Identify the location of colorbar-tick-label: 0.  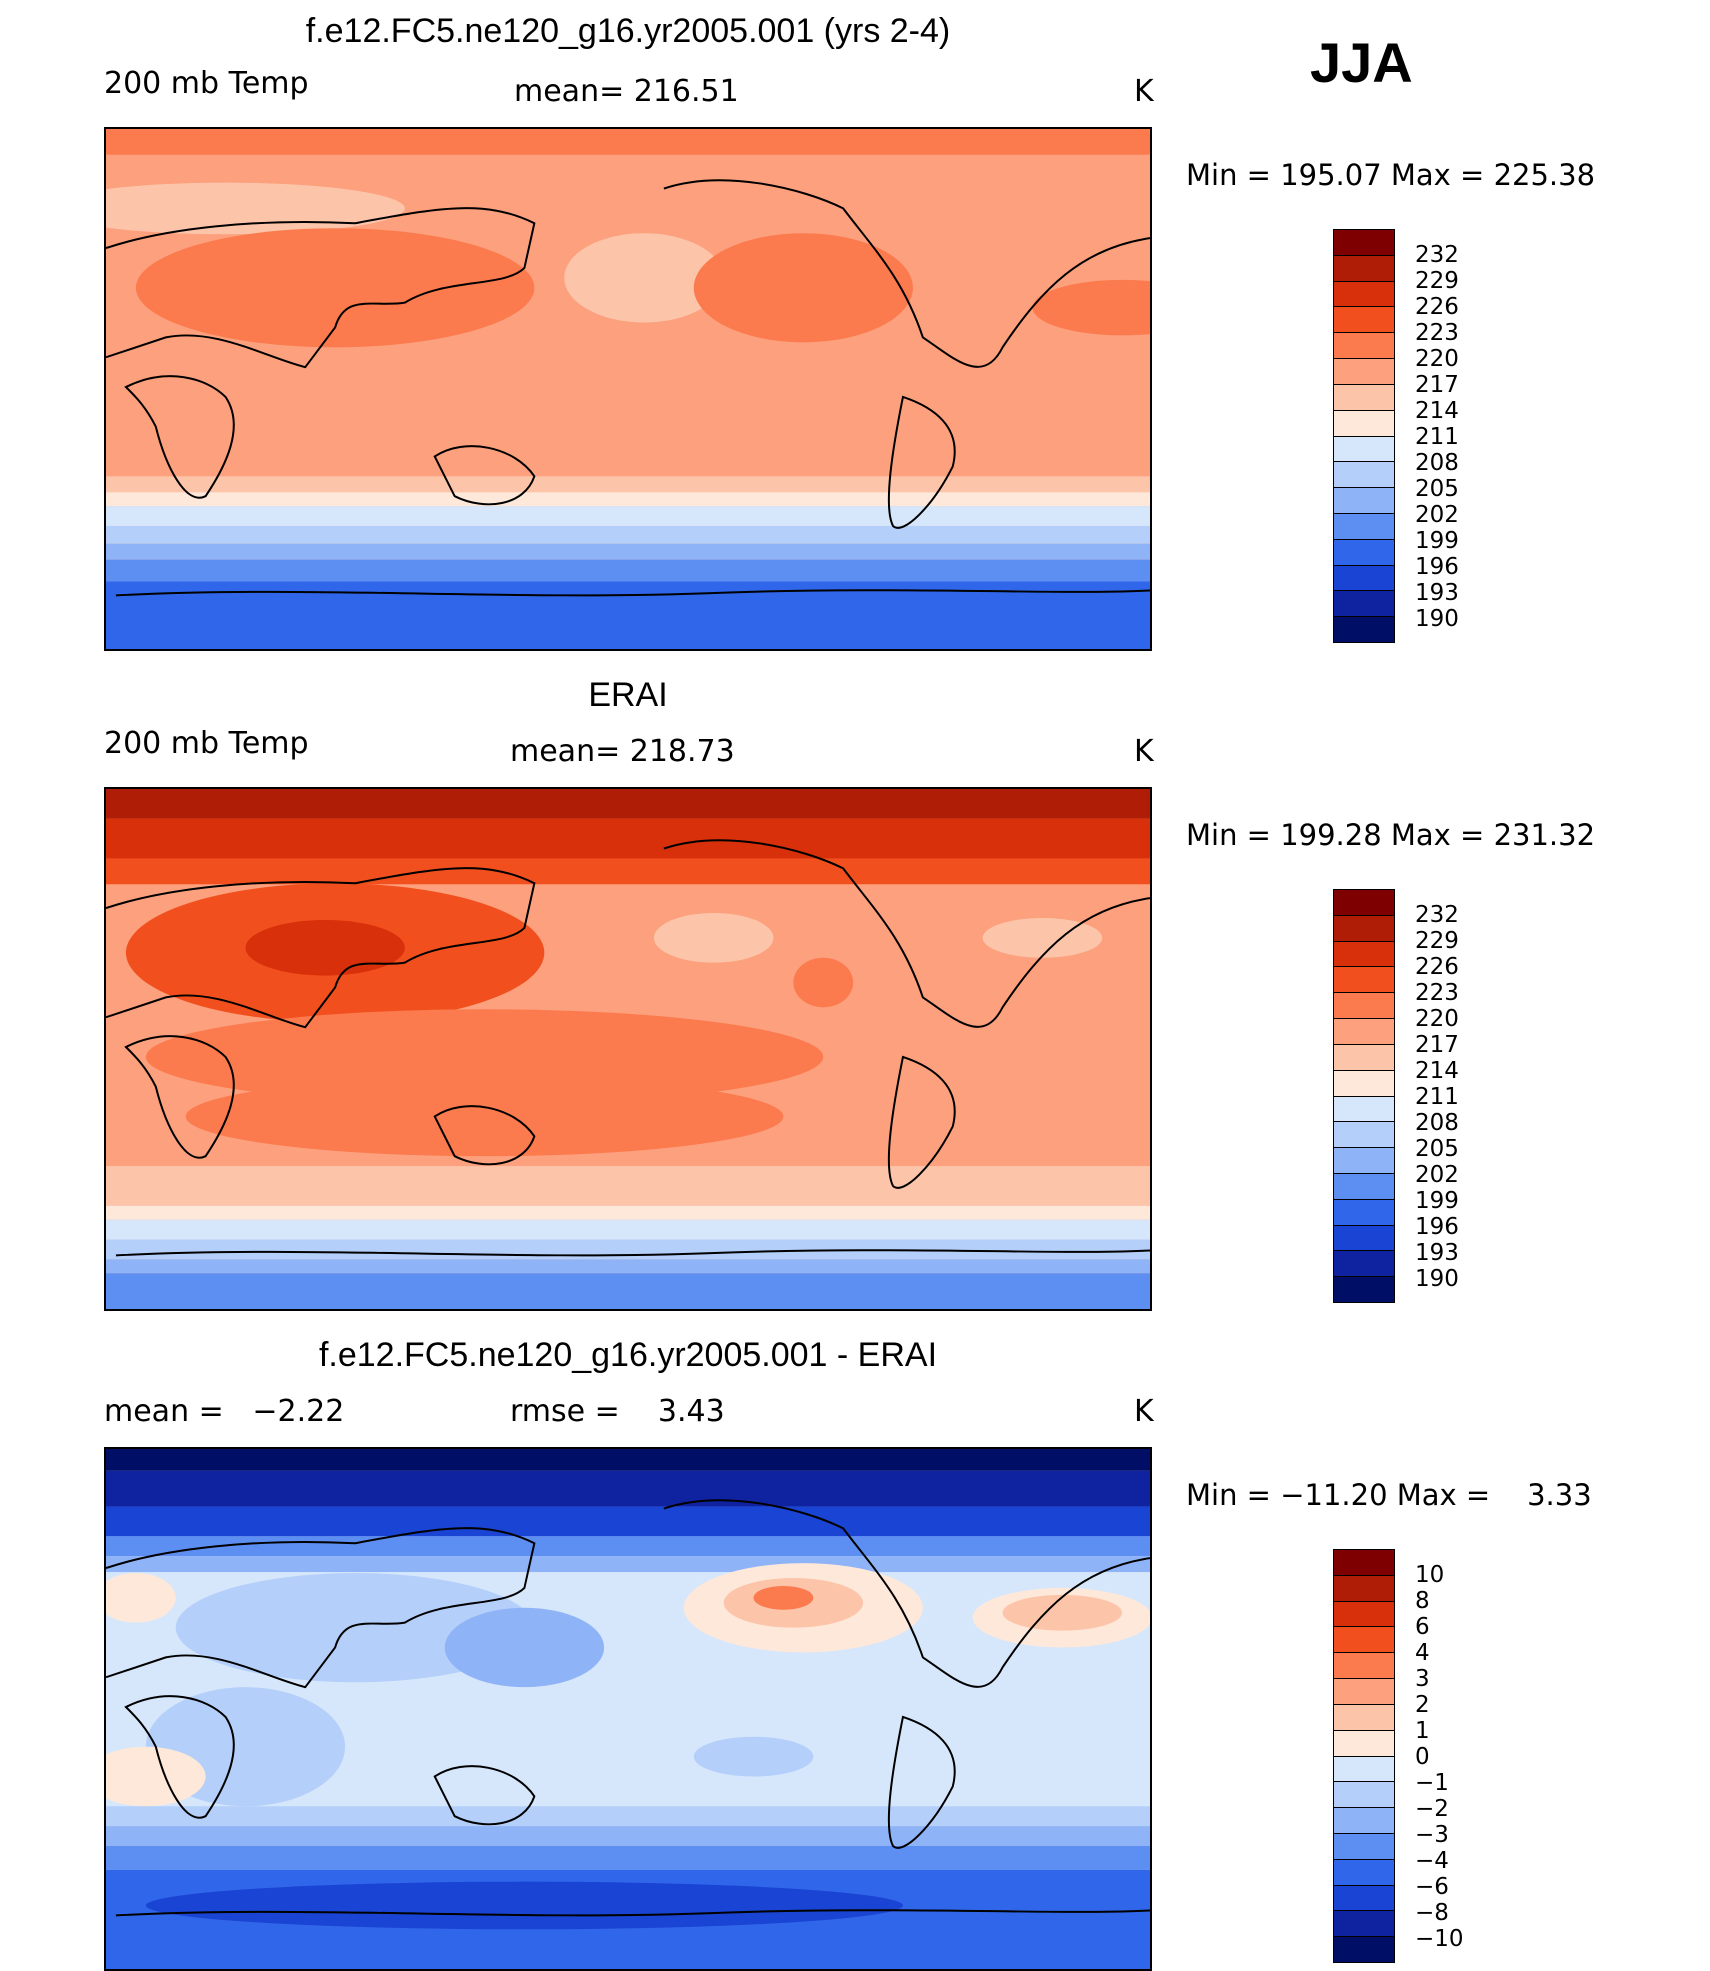
(1422, 1757).